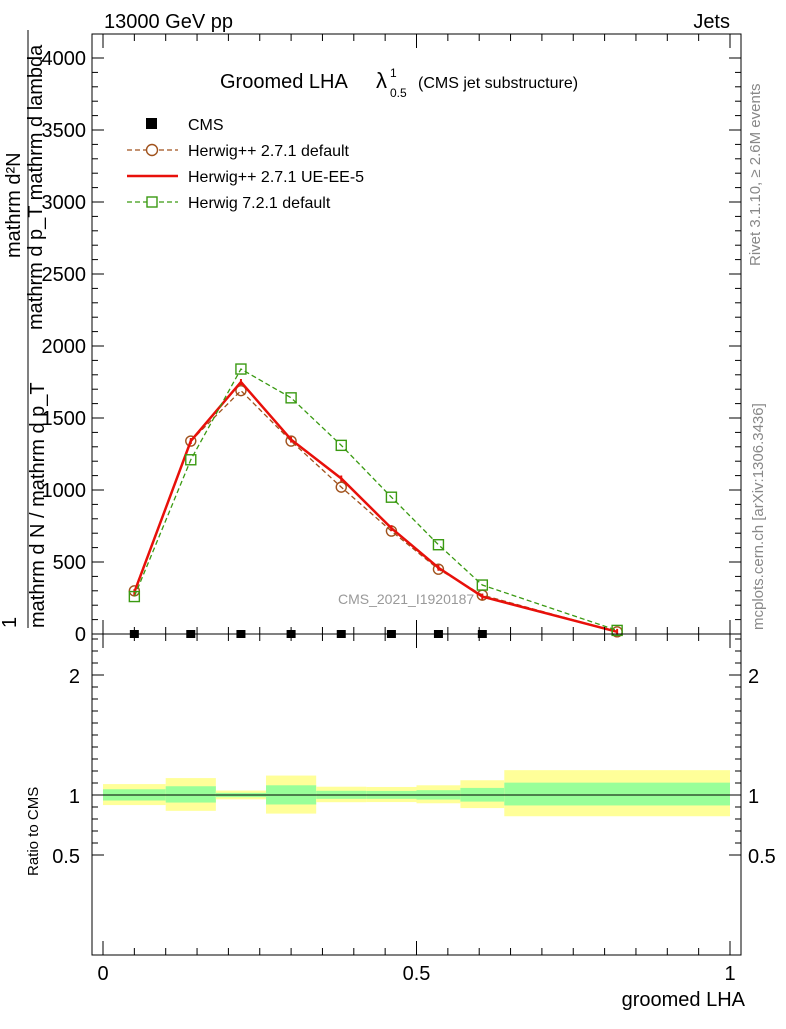  What do you see at coordinates (38, 505) in the screenshot?
I see `ylabel-frac-bottom: mathrm d N / mathrm d p_T` at bounding box center [38, 505].